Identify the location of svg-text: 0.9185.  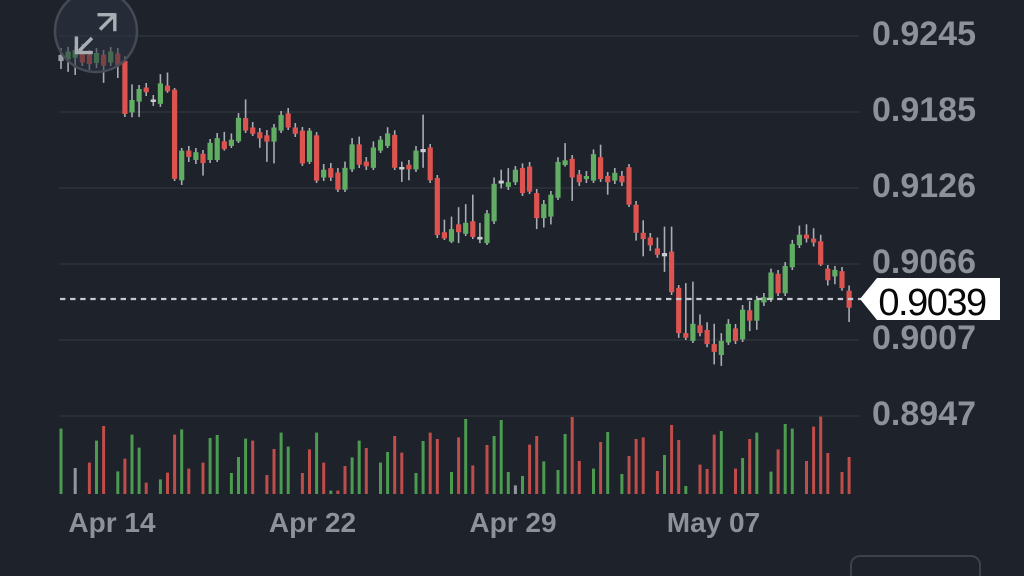
(924, 110).